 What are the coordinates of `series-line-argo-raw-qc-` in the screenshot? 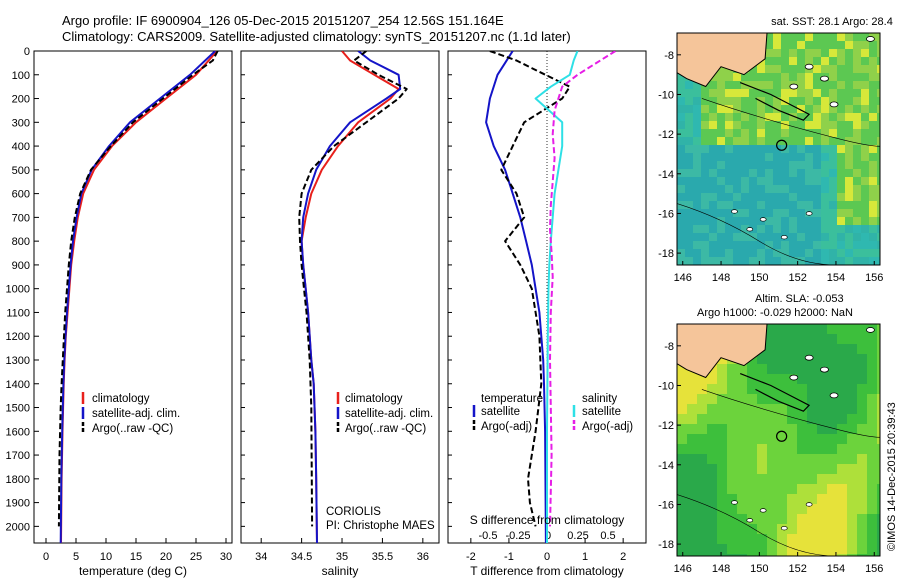 It's located at (138, 289).